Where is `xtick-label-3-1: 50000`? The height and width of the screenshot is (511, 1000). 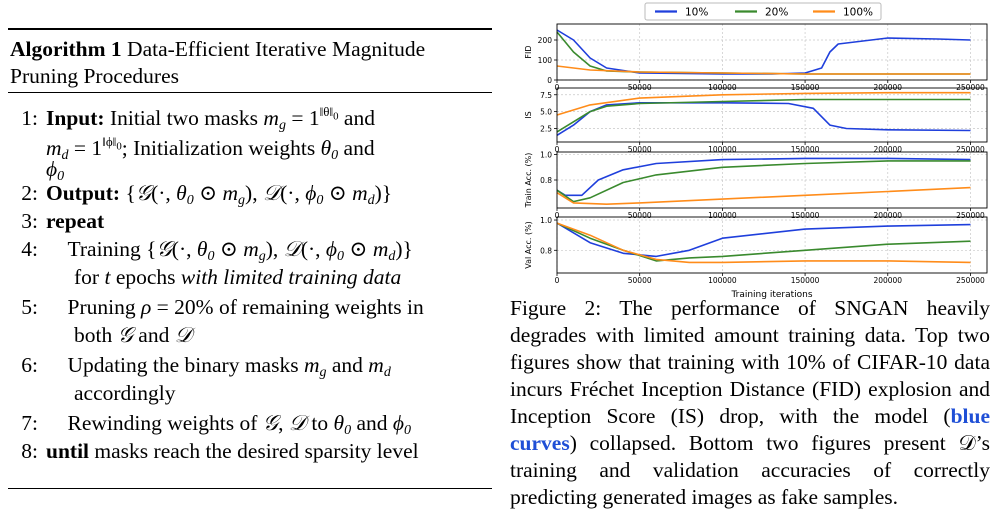 xtick-label-3-1: 50000 is located at coordinates (640, 280).